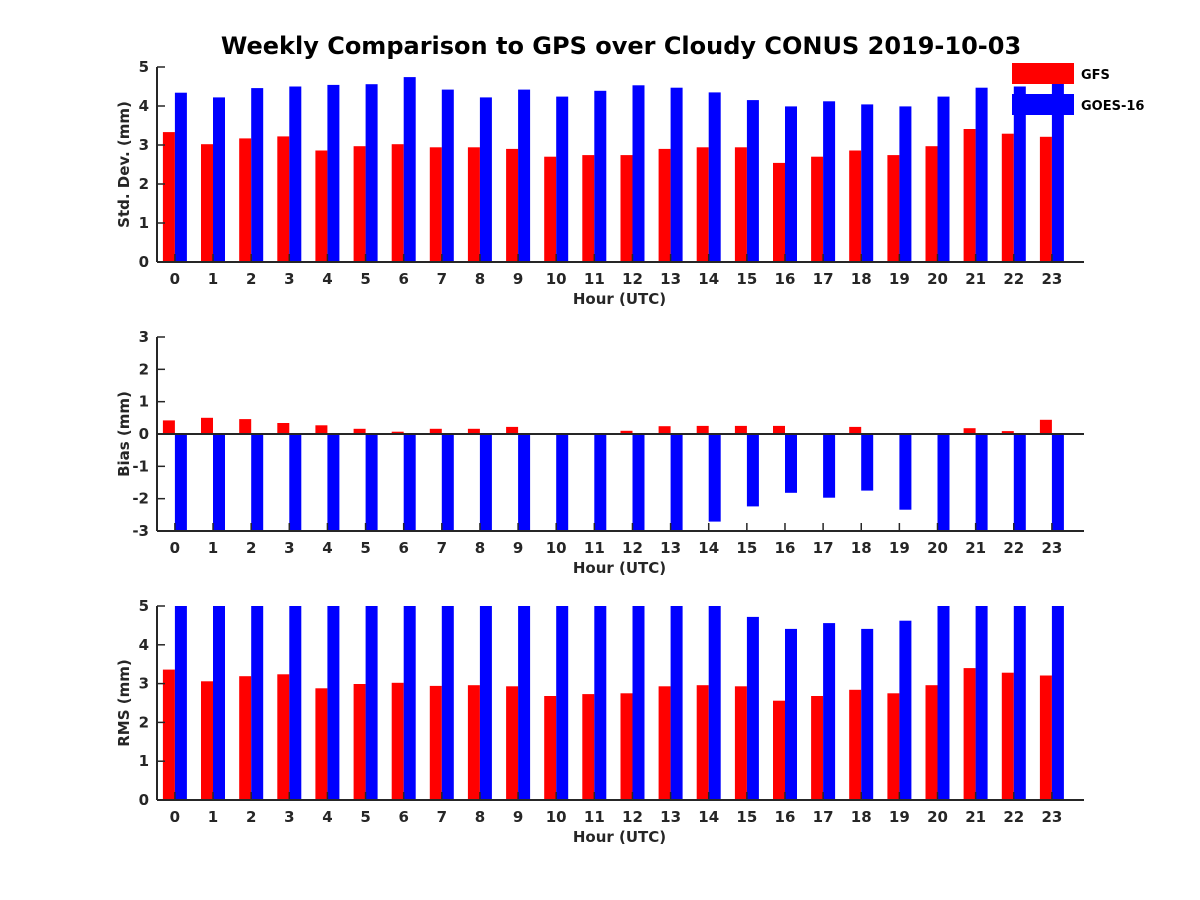 This screenshot has height=900, width=1200. What do you see at coordinates (144, 800) in the screenshot?
I see `y-tick-label: 0` at bounding box center [144, 800].